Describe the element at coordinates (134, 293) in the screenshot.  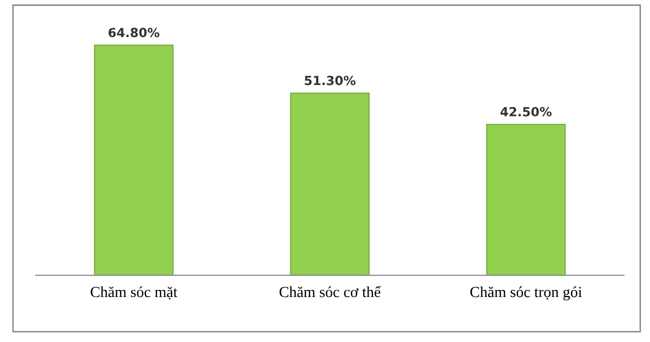
I see `x-tick-label: Chăm sóc mặt` at that location.